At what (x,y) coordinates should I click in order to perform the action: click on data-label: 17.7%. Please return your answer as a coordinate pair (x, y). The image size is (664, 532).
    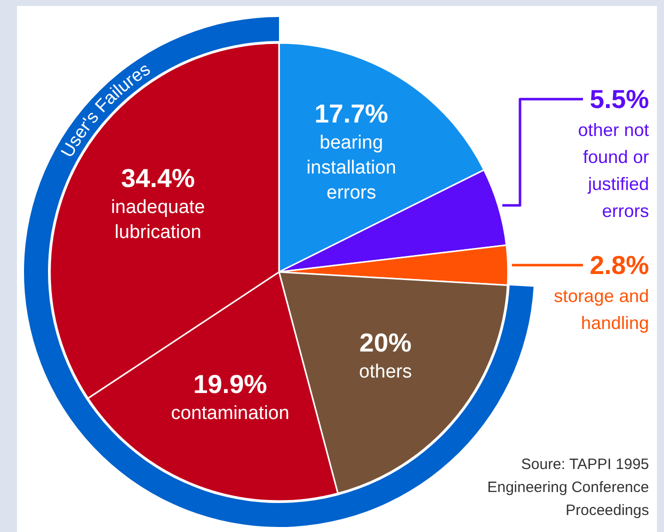
    Looking at the image, I should click on (351, 113).